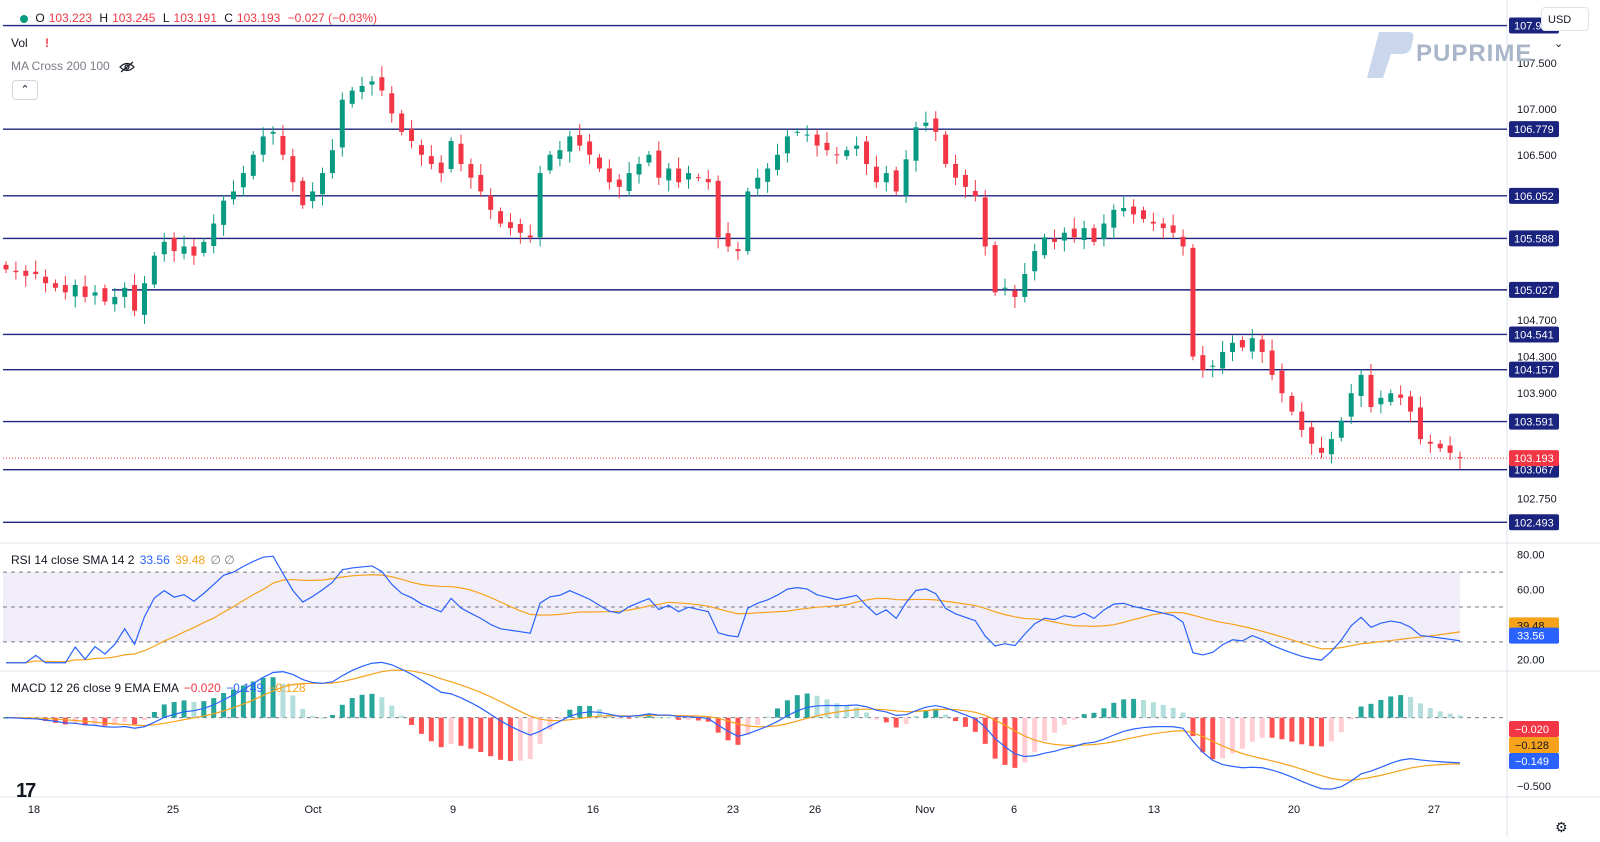 This screenshot has height=842, width=1600. What do you see at coordinates (734, 810) in the screenshot?
I see `time-axis: 18 25 Oct 9 16 23 26 Nov 6 13 20 27` at bounding box center [734, 810].